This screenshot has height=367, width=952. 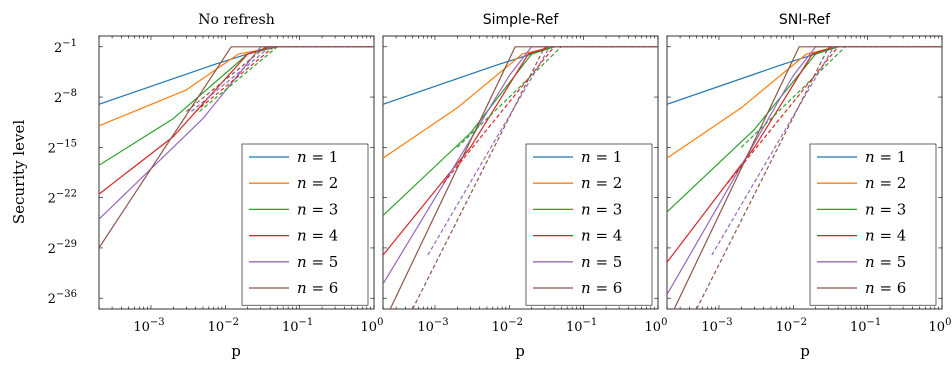 What do you see at coordinates (69, 93) in the screenshot?
I see `y-tick-label-exponent: −8` at bounding box center [69, 93].